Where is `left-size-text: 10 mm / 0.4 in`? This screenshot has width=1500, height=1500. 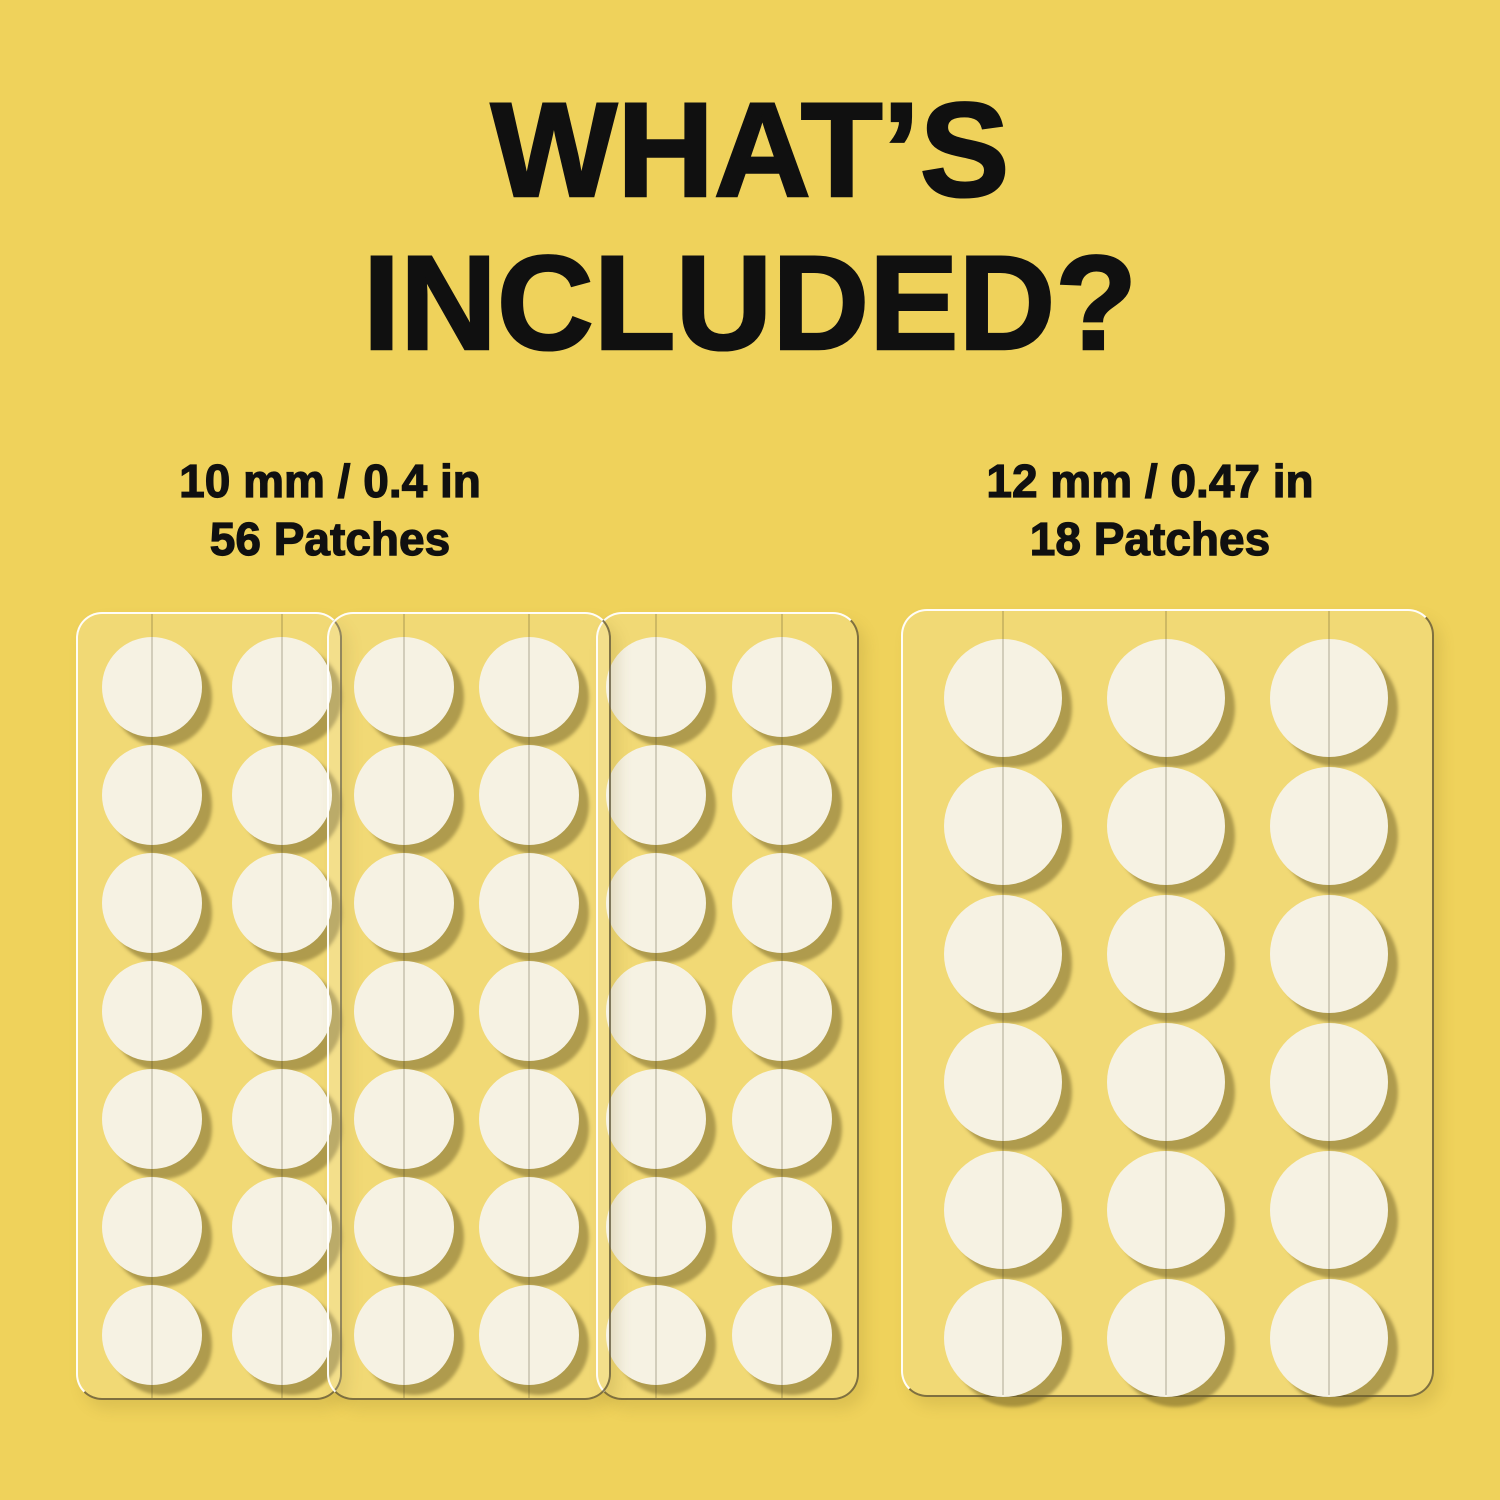 left-size-text: 10 mm / 0.4 in is located at coordinates (330, 480).